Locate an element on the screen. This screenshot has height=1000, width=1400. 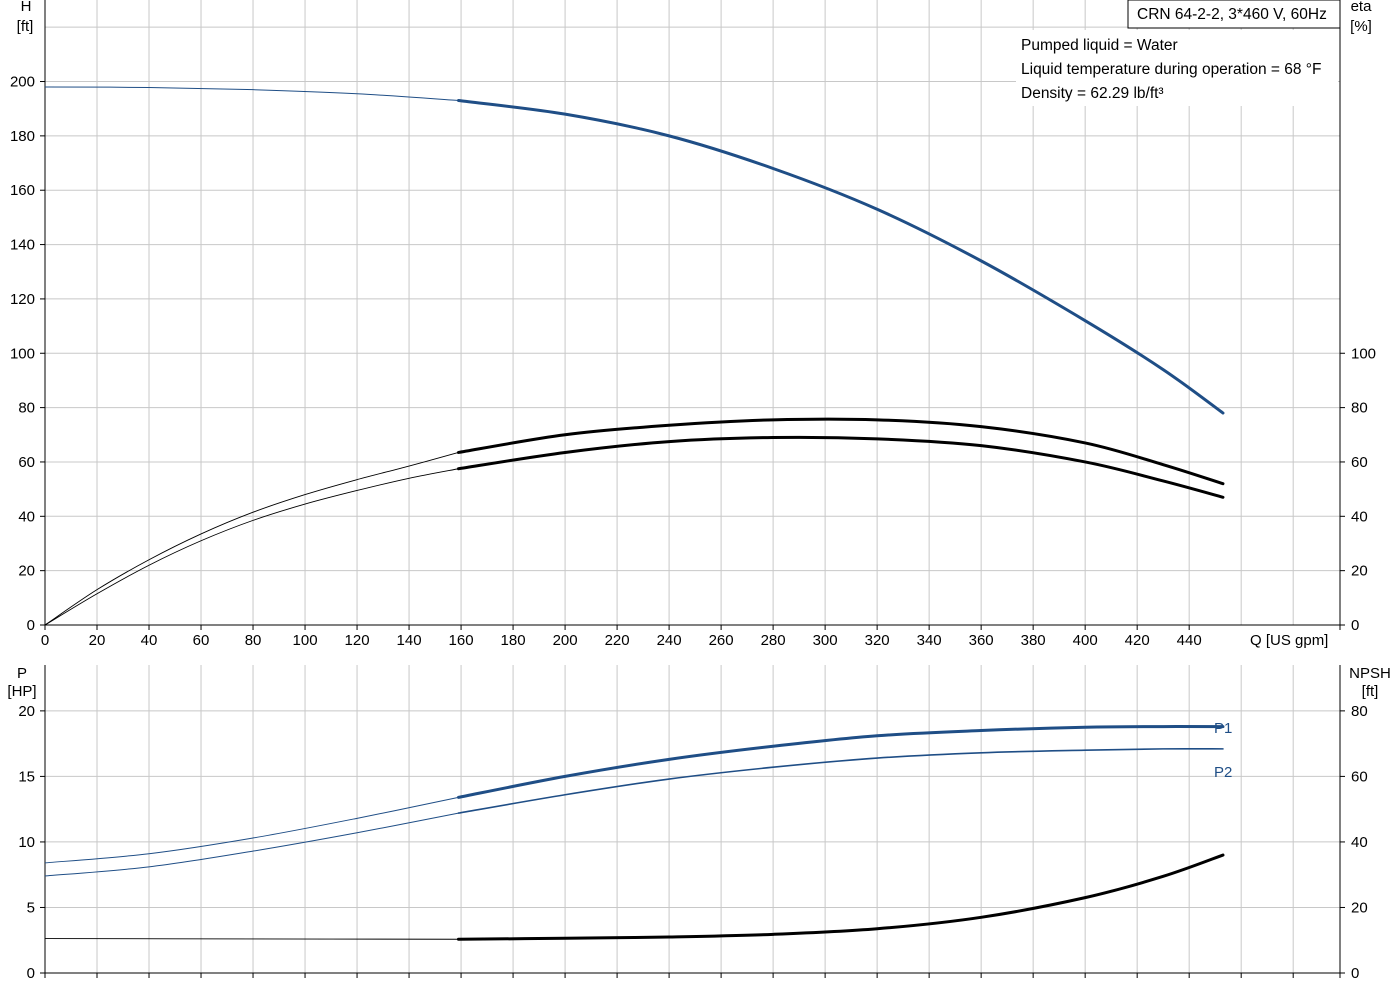
title-box is located at coordinates (1234, 14).